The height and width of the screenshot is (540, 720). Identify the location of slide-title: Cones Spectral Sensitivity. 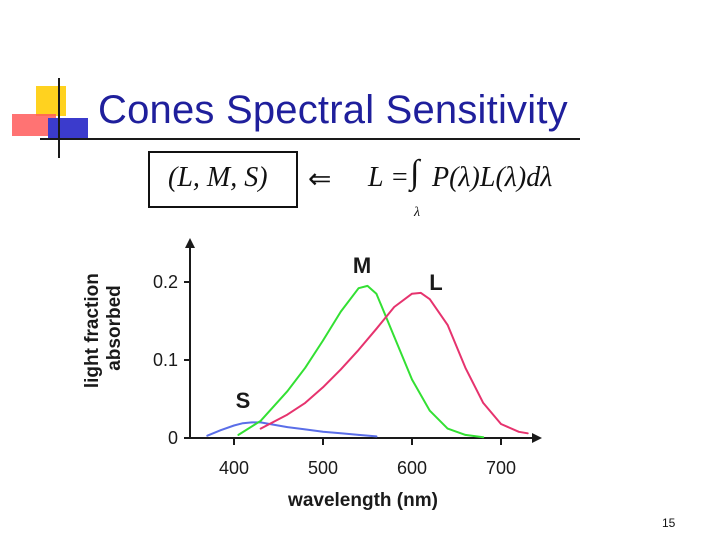
(333, 110).